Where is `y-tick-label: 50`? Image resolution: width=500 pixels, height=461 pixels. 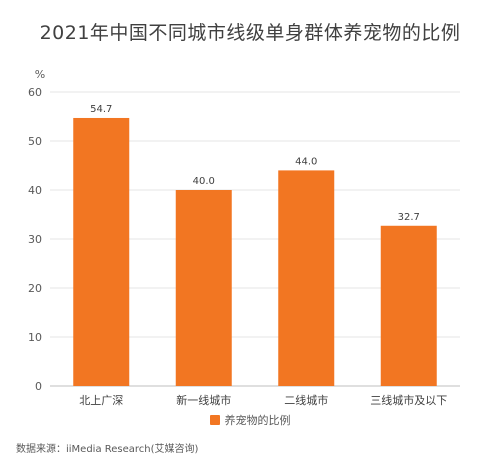 y-tick-label: 50 is located at coordinates (35, 141).